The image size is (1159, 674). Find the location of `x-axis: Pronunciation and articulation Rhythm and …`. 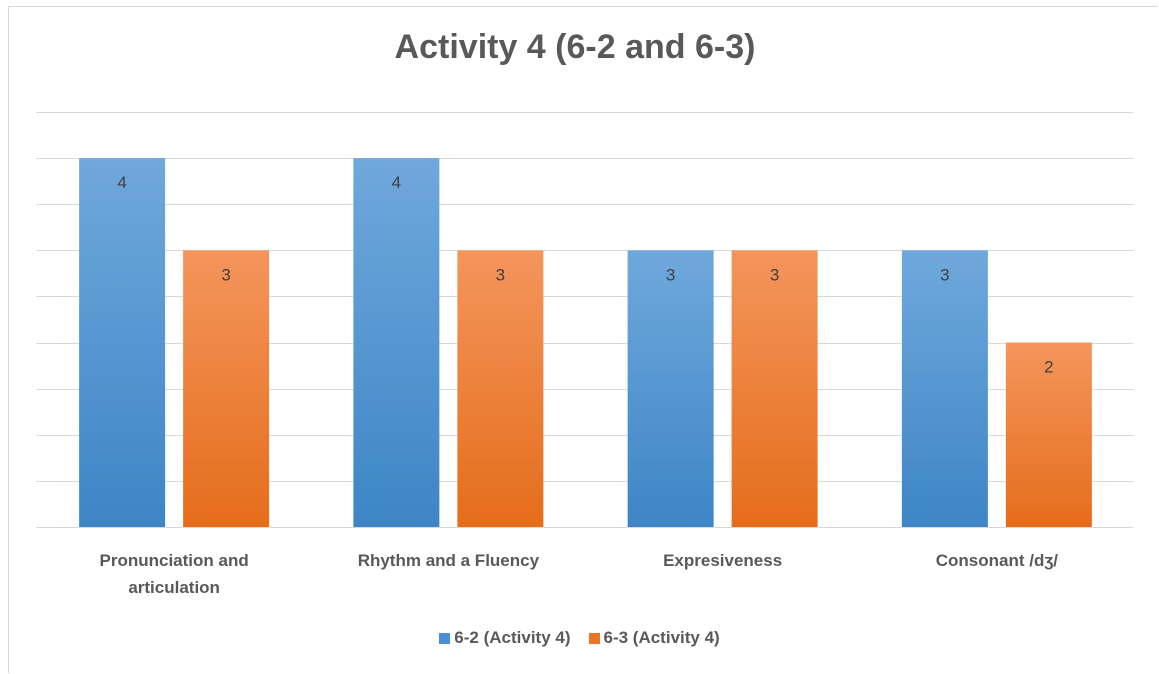

x-axis: Pronunciation and articulation Rhythm and … is located at coordinates (584, 562).